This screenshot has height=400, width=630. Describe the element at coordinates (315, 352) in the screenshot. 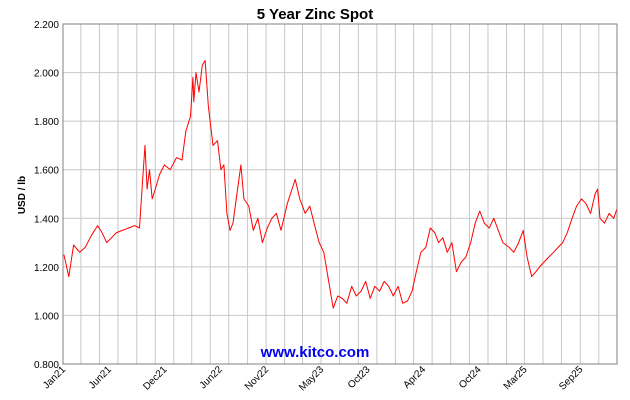

I see `watermark-link: www.kitco.com` at that location.